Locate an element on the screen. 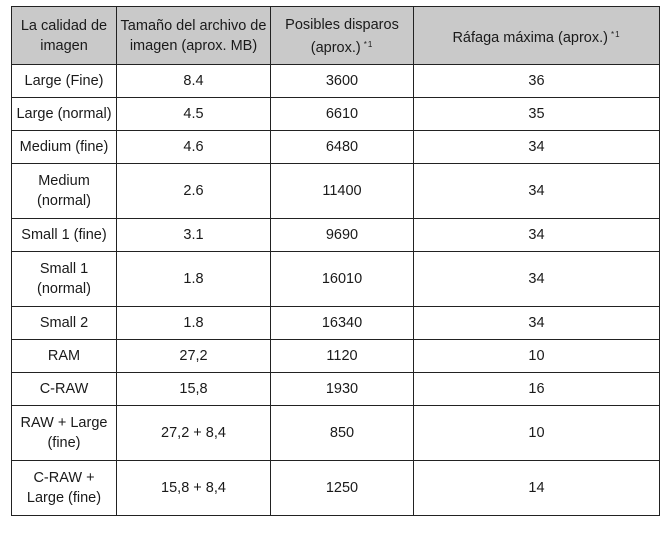  cell-size: 2.6 is located at coordinates (193, 191).